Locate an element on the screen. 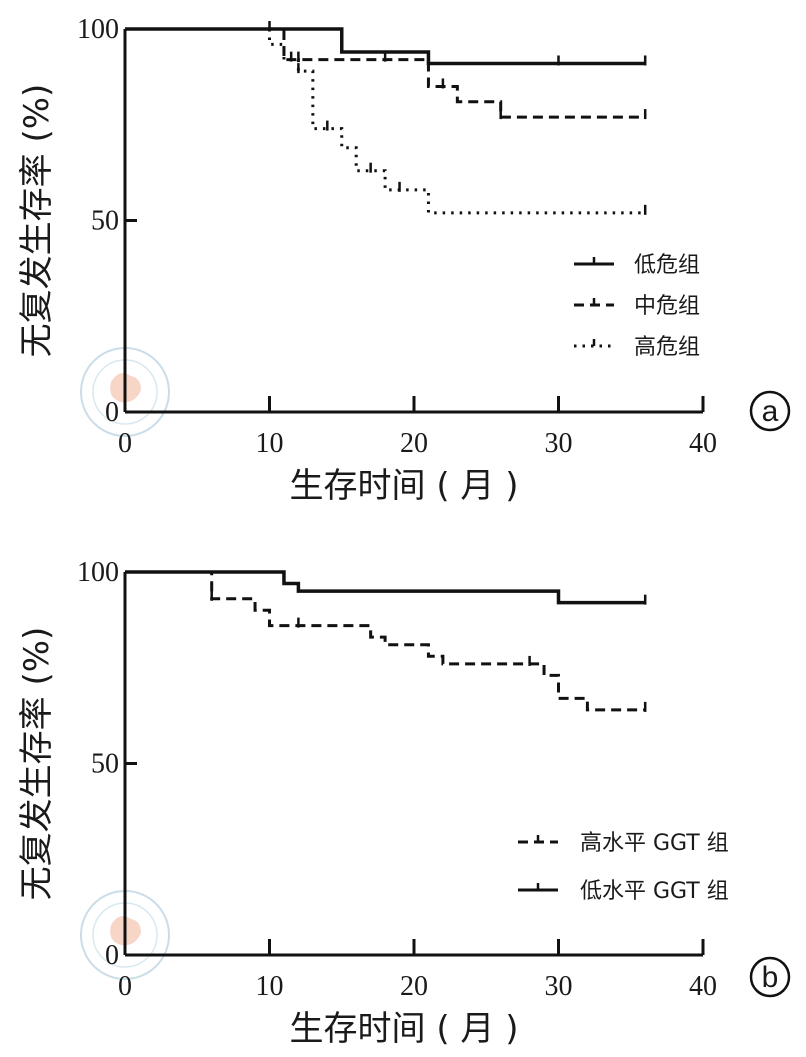 The width and height of the screenshot is (806, 1057). legend-label: 高水平 GGT 组 is located at coordinates (654, 843).